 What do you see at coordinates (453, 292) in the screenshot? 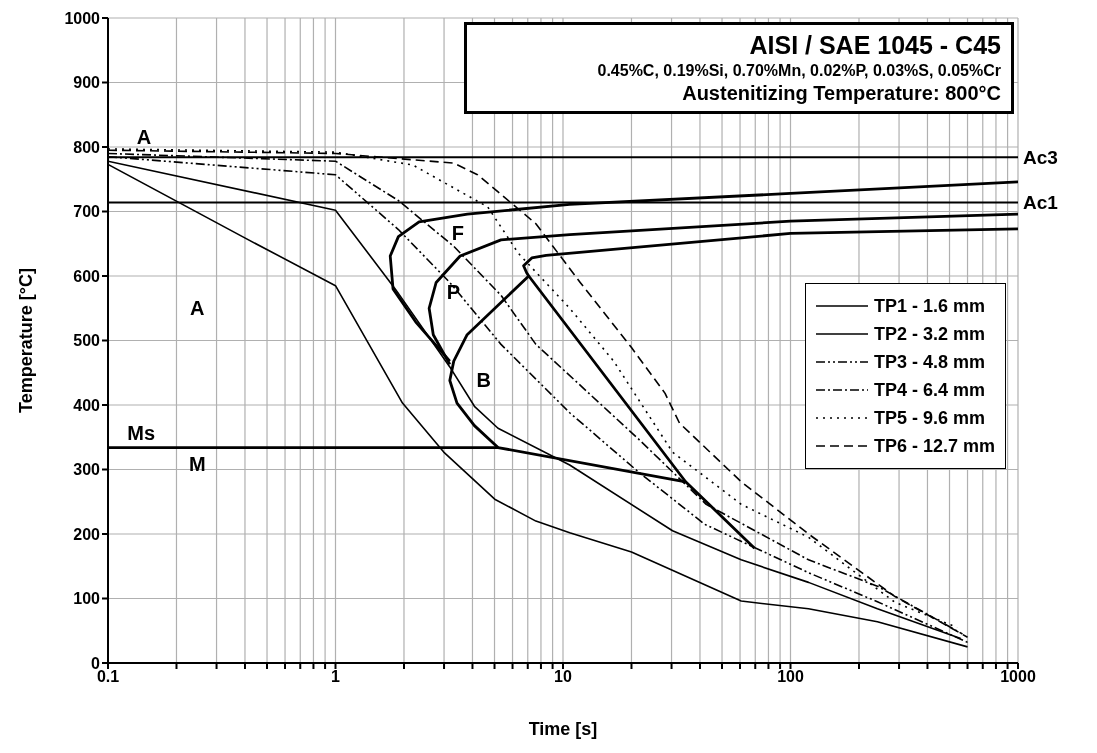
I see `annotation: P` at bounding box center [453, 292].